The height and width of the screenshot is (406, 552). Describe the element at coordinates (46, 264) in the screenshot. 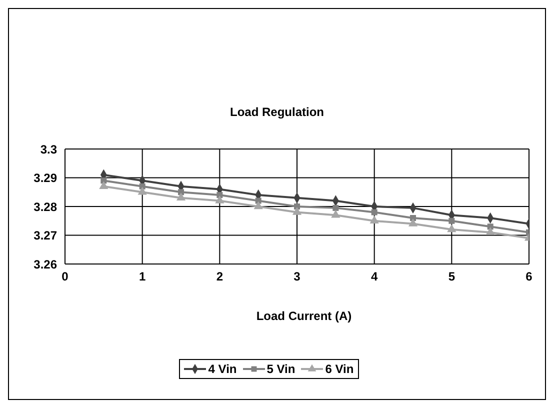

I see `y-tick-label: 3.26` at that location.